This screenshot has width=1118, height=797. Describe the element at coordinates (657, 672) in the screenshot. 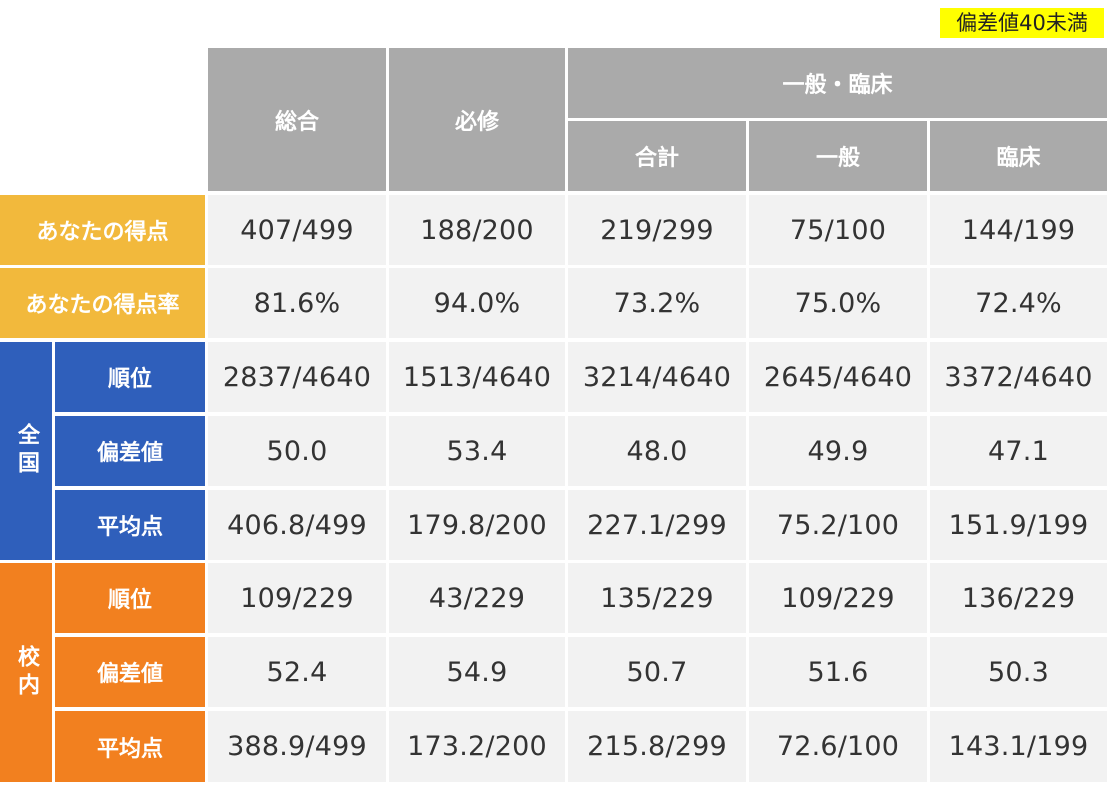

I see `value-kounai-hensachi-gokei: 50.7` at that location.